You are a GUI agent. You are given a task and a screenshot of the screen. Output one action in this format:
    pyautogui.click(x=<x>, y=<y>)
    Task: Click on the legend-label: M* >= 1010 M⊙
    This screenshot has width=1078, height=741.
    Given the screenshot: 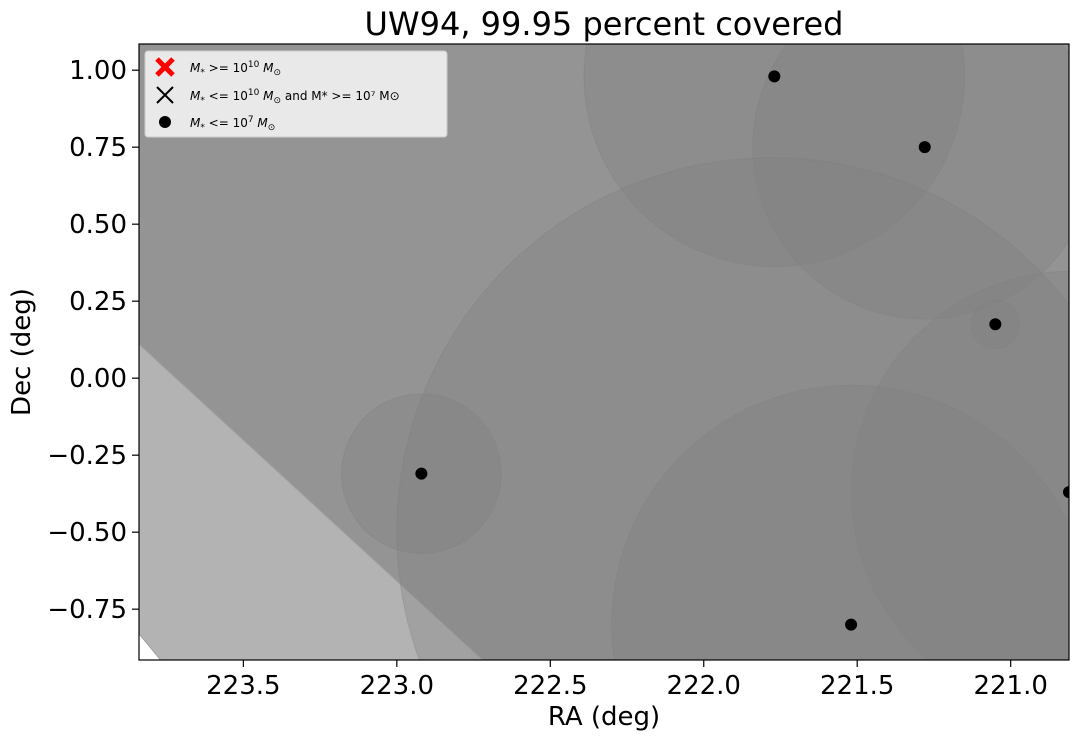 What is the action you would take?
    pyautogui.click(x=235, y=69)
    